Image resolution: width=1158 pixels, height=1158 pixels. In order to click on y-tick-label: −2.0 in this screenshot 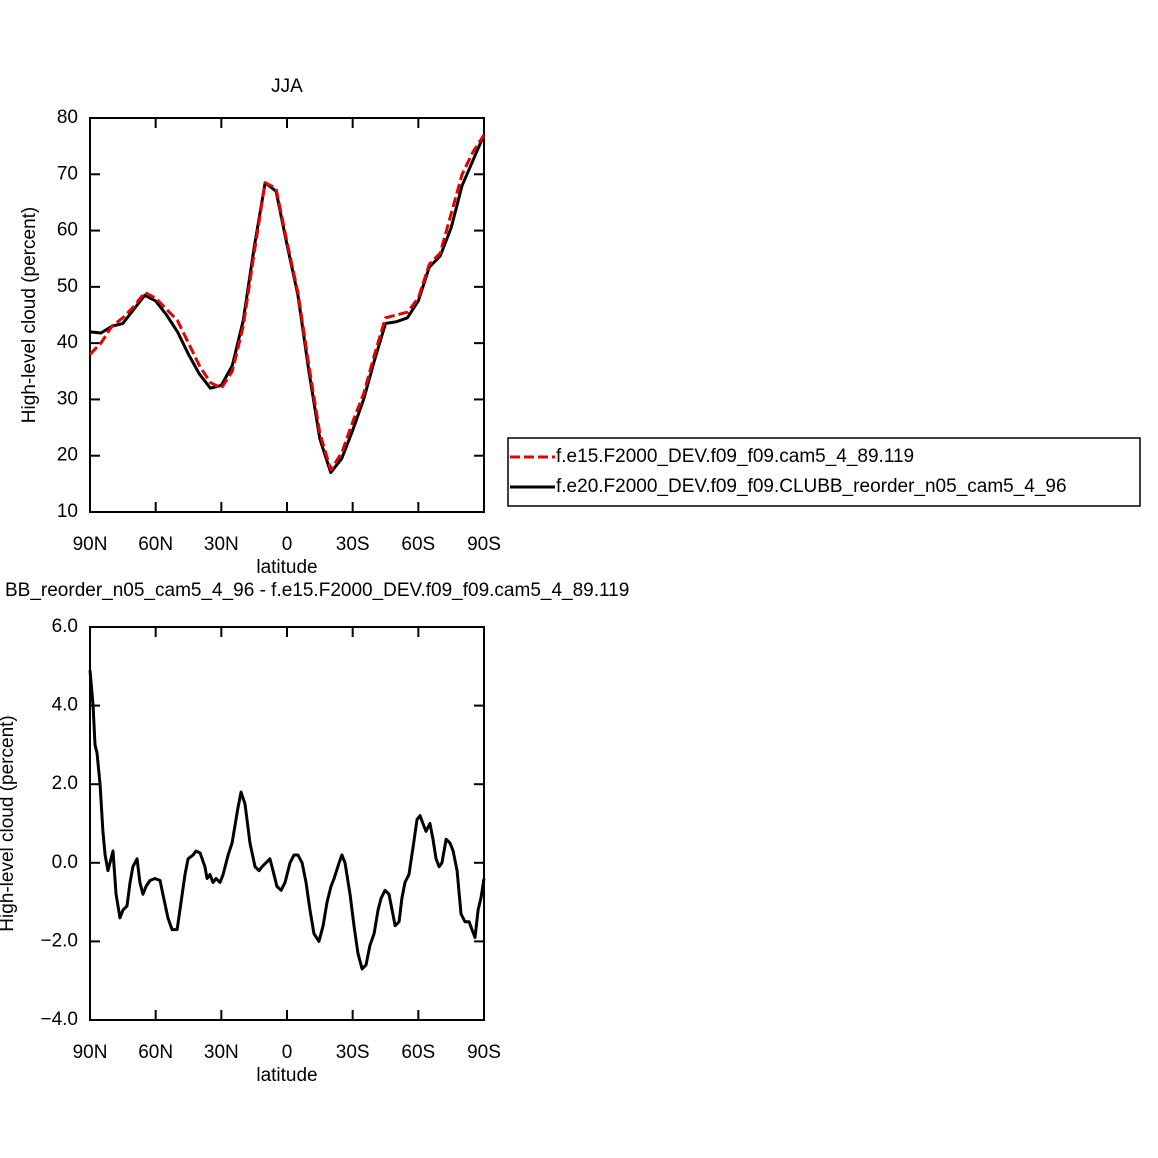, I will do `click(59, 940)`.